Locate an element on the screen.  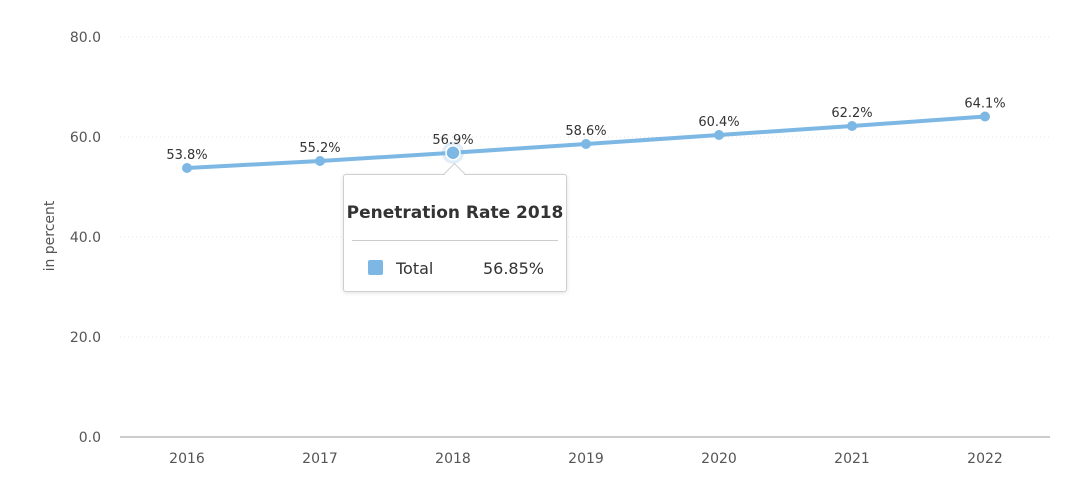
data-label: 56.9% is located at coordinates (452, 140).